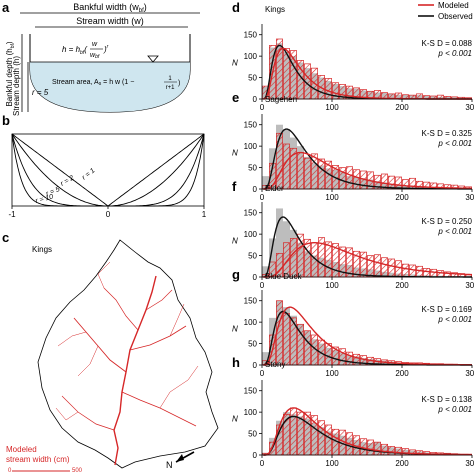 Image resolution: width=474 pixels, height=474 pixels. What do you see at coordinates (236, 274) in the screenshot?
I see `panel-letter-g: g` at bounding box center [236, 274].